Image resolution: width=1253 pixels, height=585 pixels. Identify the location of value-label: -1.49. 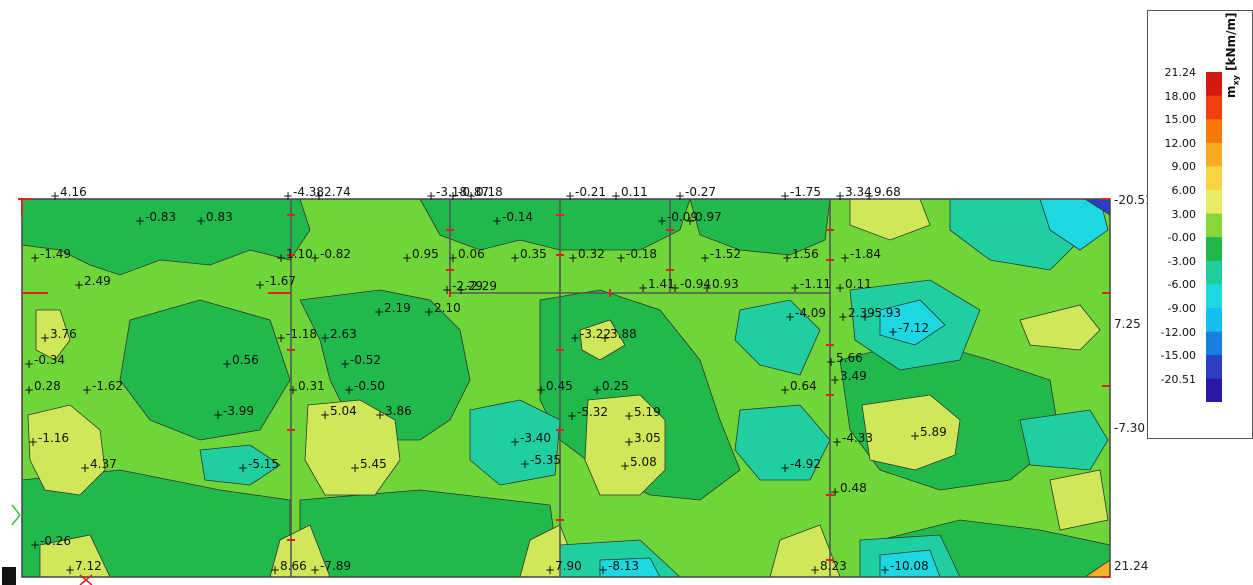
(55, 254).